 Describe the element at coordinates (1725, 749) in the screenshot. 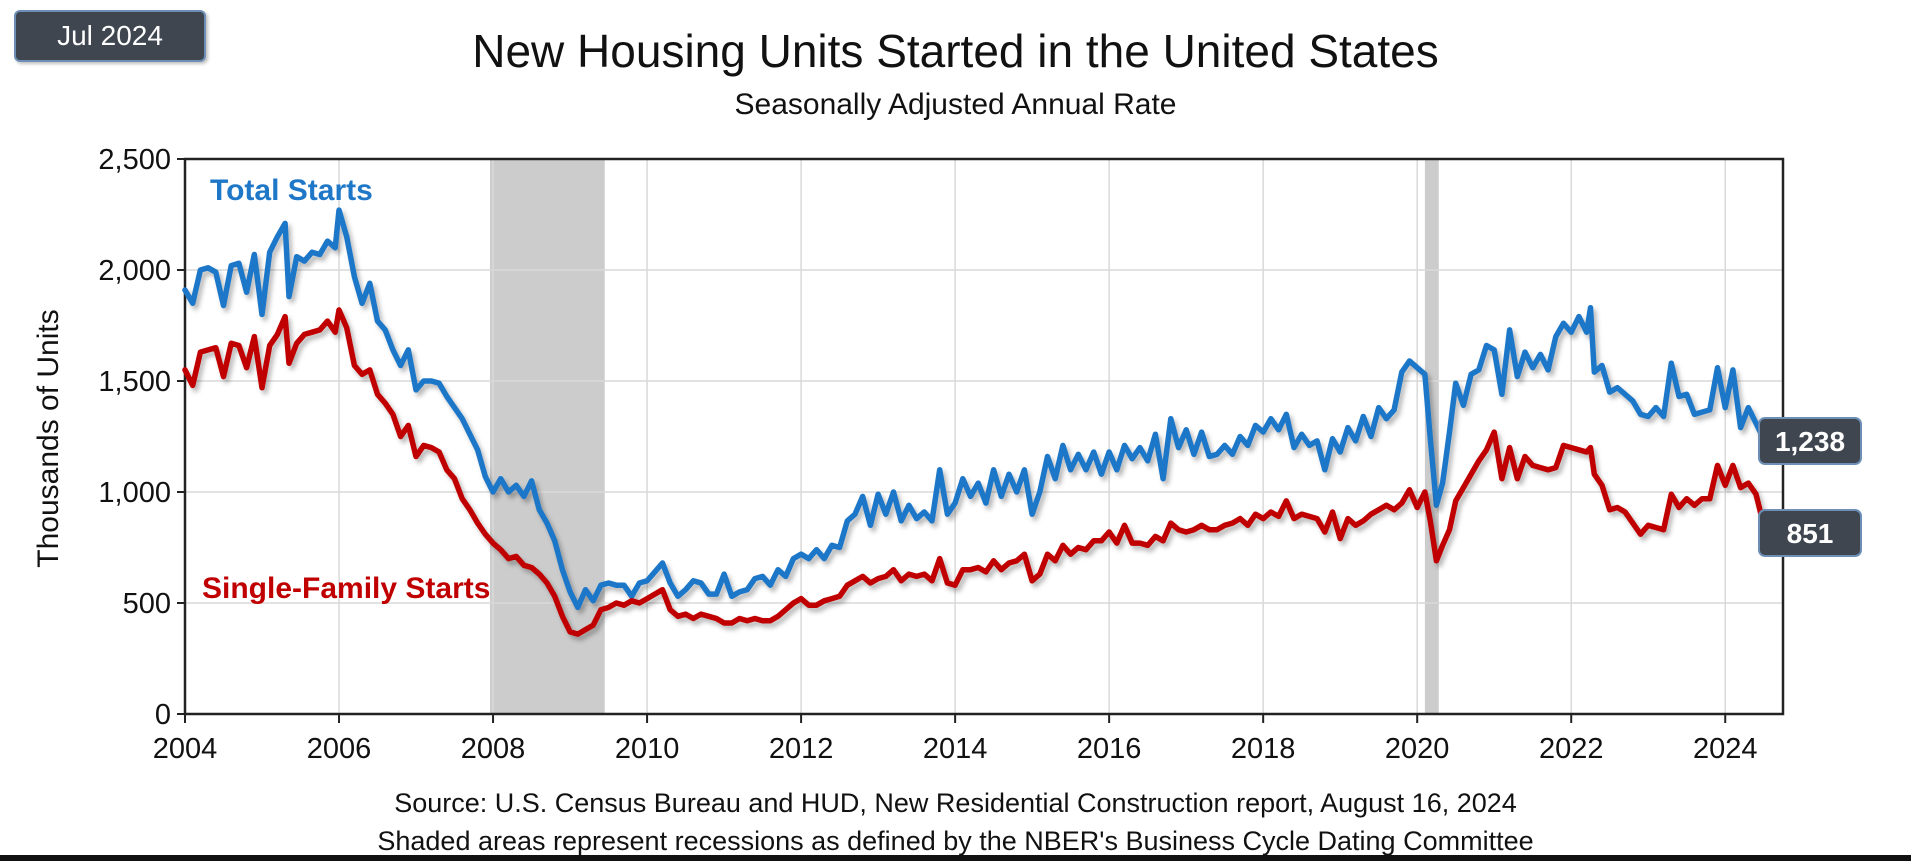

I see `x-tick-label: 2024` at that location.